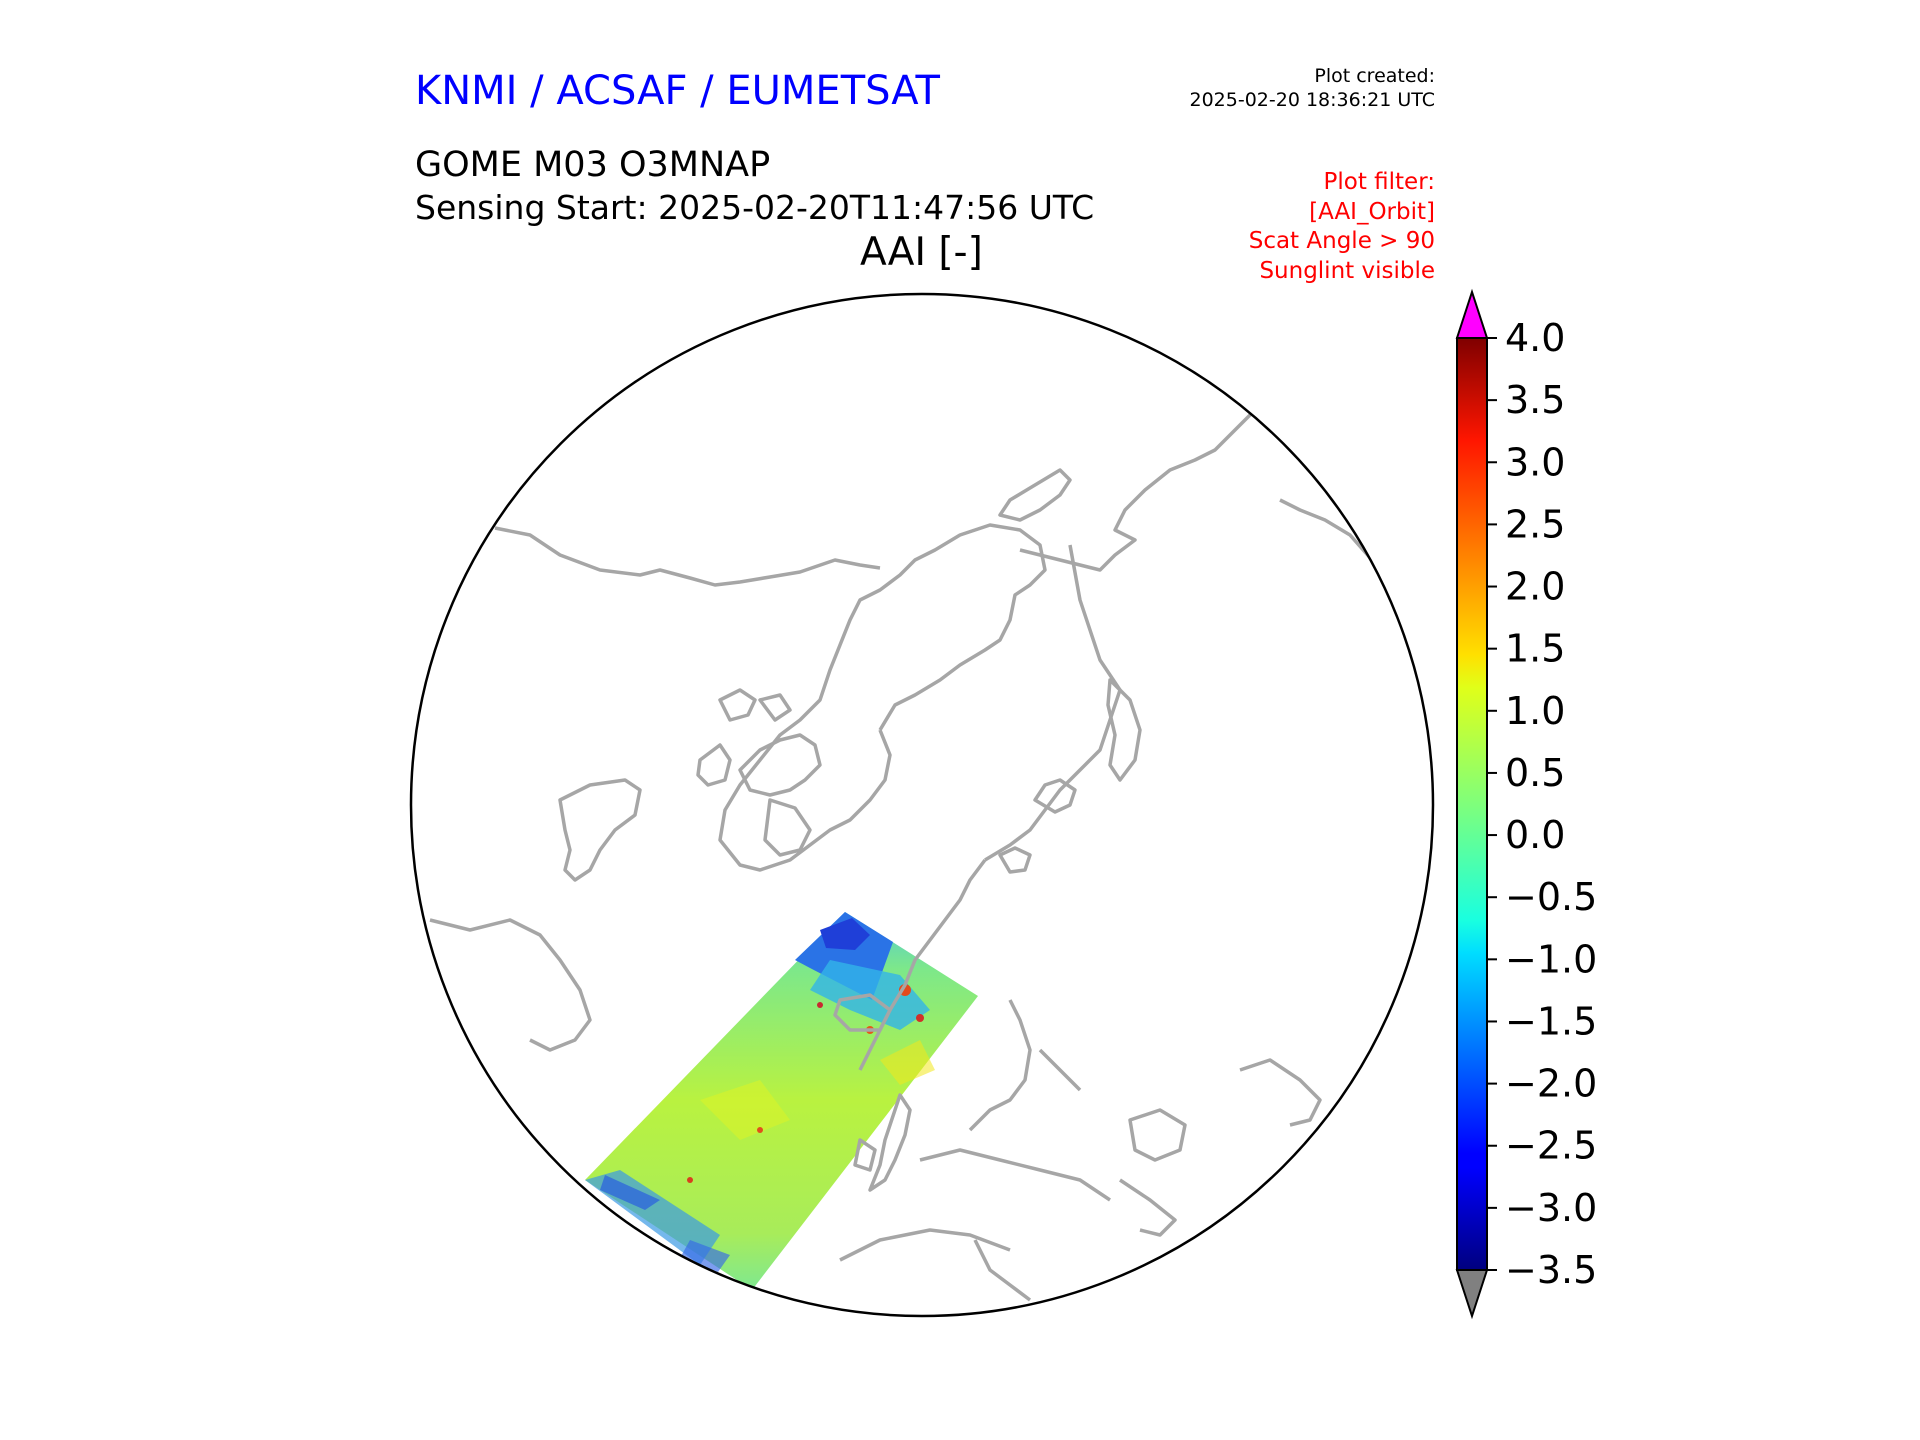 The height and width of the screenshot is (1440, 1920). What do you see at coordinates (1372, 211) in the screenshot?
I see `plot-filter-line: [AAI_Orbit]` at bounding box center [1372, 211].